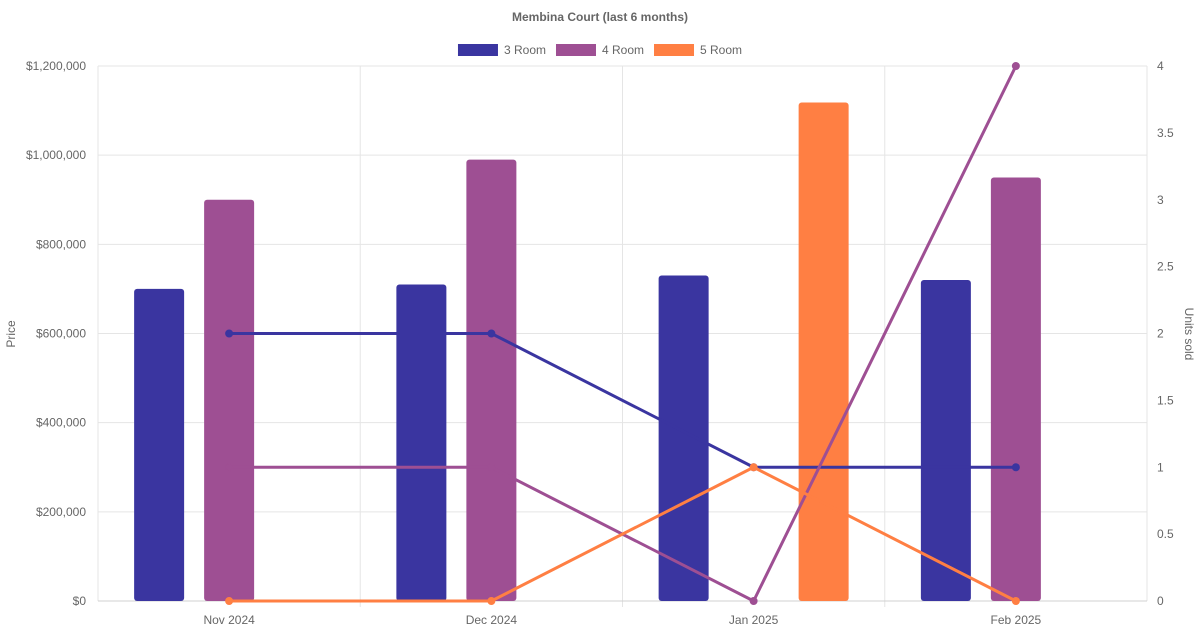 The image size is (1200, 635). What do you see at coordinates (501, 50) in the screenshot?
I see `legend-item-3-room: 3 Room` at bounding box center [501, 50].